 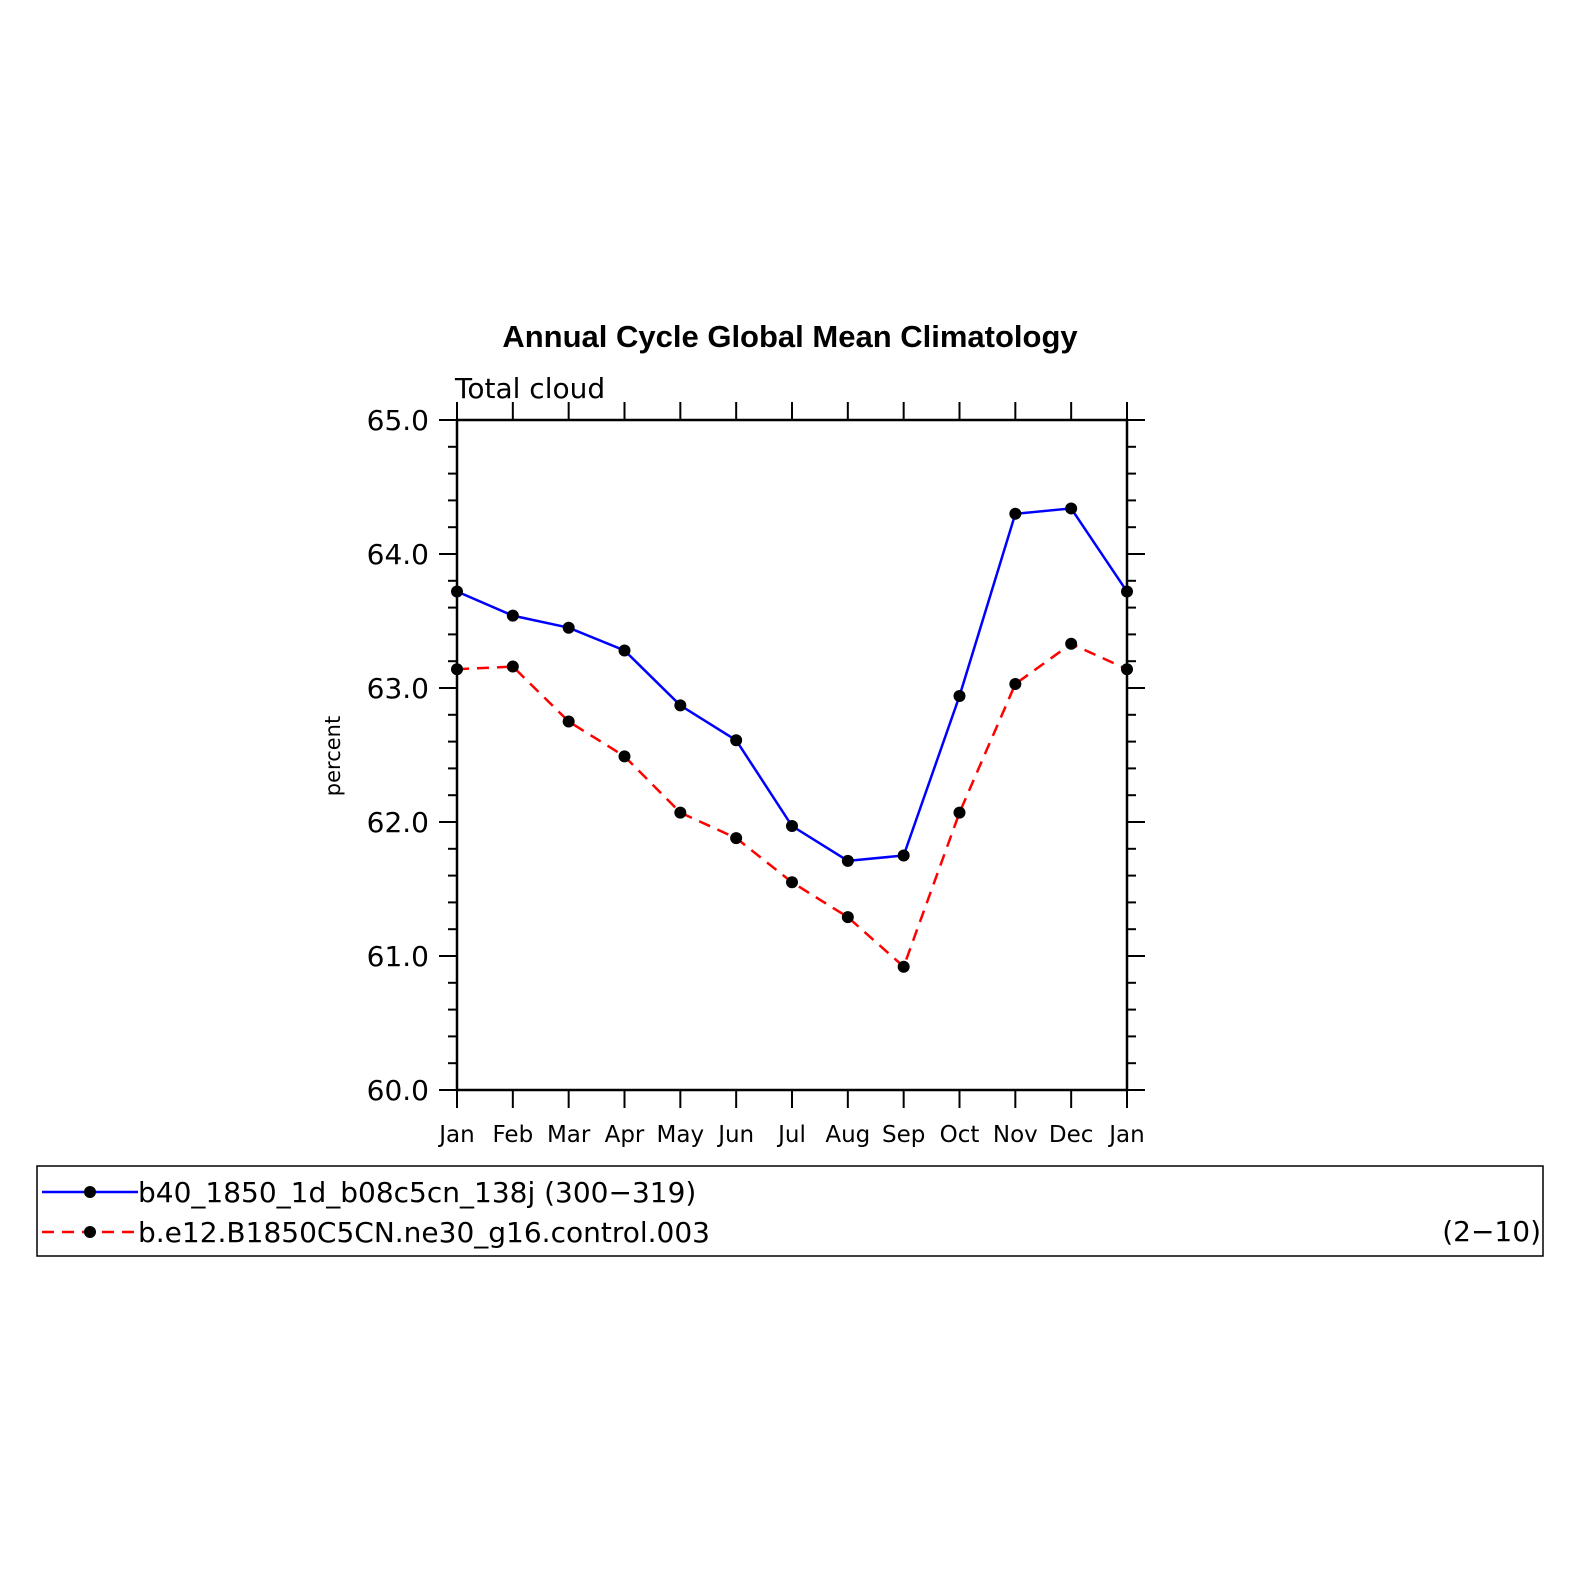 What do you see at coordinates (398, 420) in the screenshot?
I see `y-tick-label: 65.0` at bounding box center [398, 420].